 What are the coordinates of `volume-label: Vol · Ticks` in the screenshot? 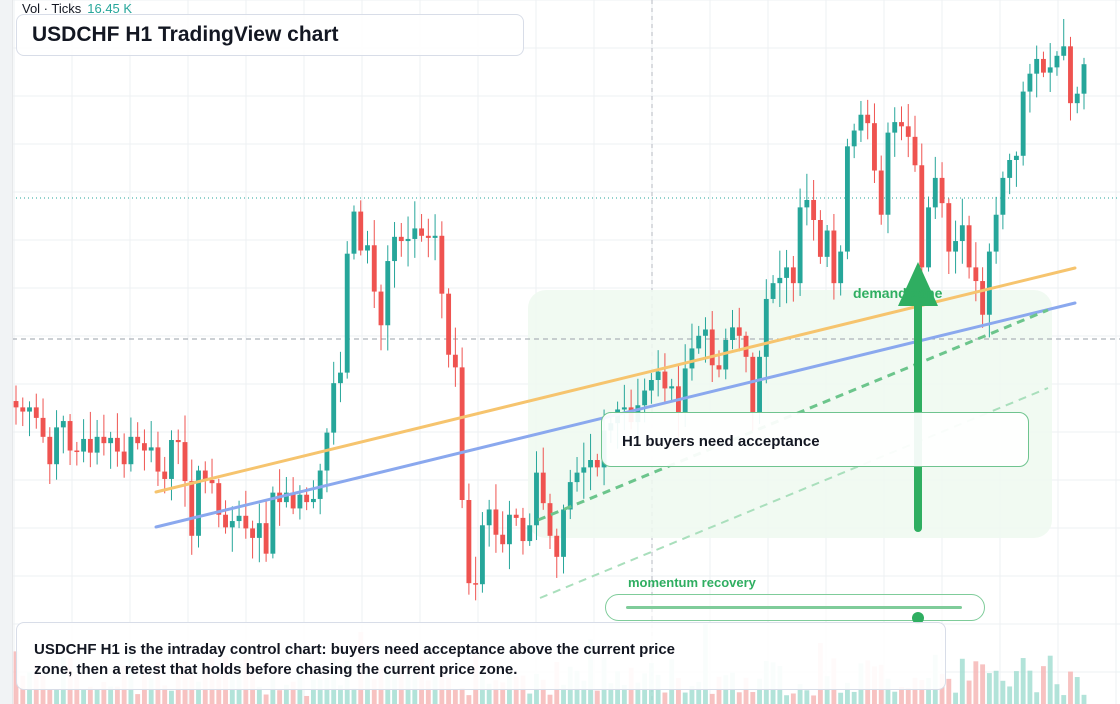 It's located at (52, 8).